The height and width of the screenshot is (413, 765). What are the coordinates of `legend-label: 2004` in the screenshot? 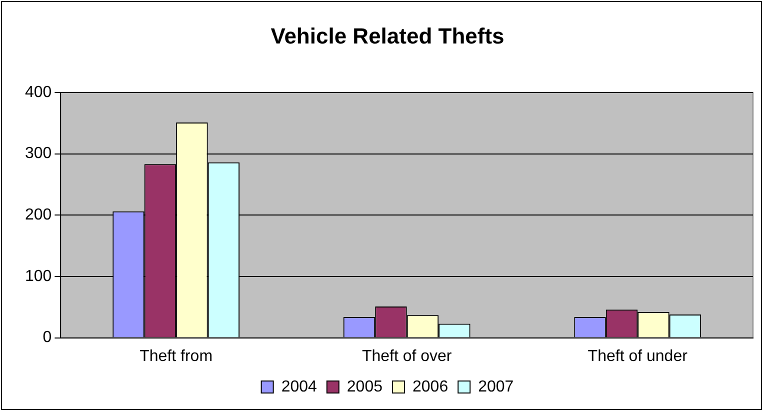 It's located at (299, 387).